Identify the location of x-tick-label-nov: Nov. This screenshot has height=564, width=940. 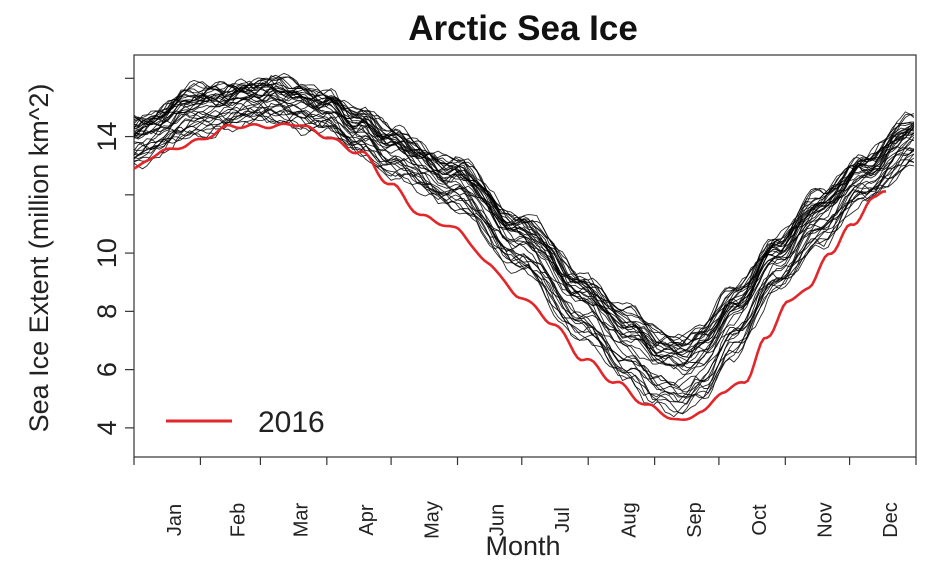
(825, 520).